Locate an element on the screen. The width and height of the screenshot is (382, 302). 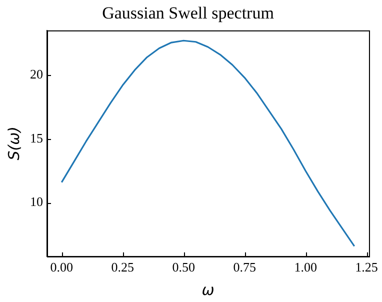
x-tick-label: 1.00 is located at coordinates (305, 267).